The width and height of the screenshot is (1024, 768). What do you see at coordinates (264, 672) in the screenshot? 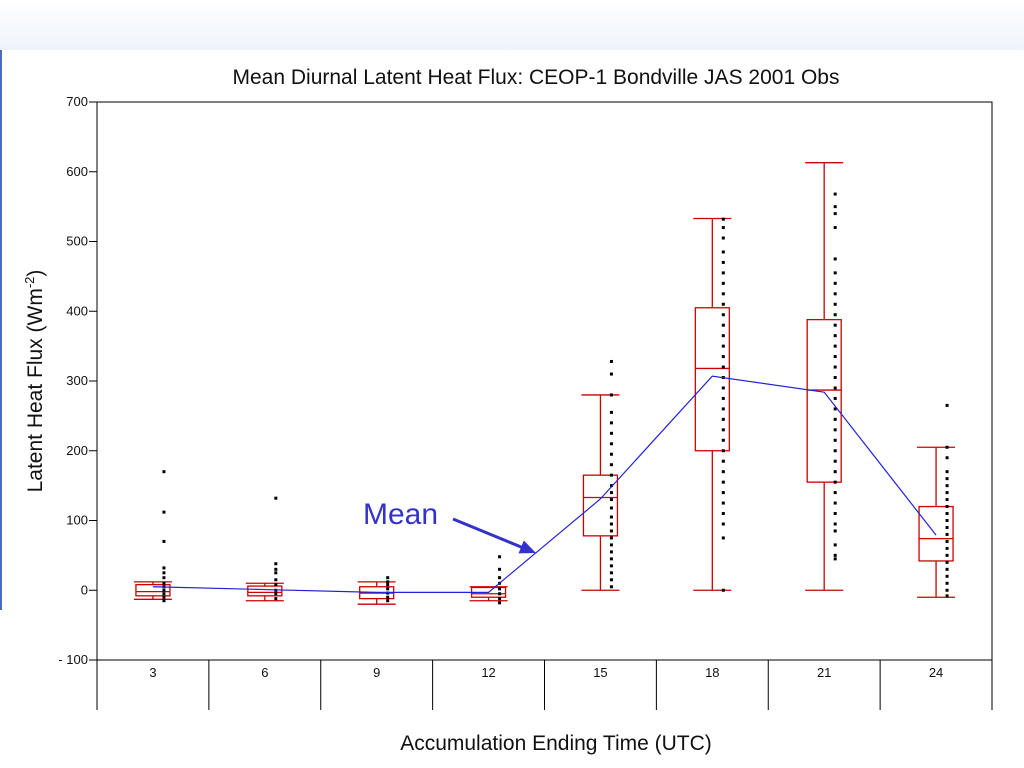
I see `x-tick-label: 6` at bounding box center [264, 672].